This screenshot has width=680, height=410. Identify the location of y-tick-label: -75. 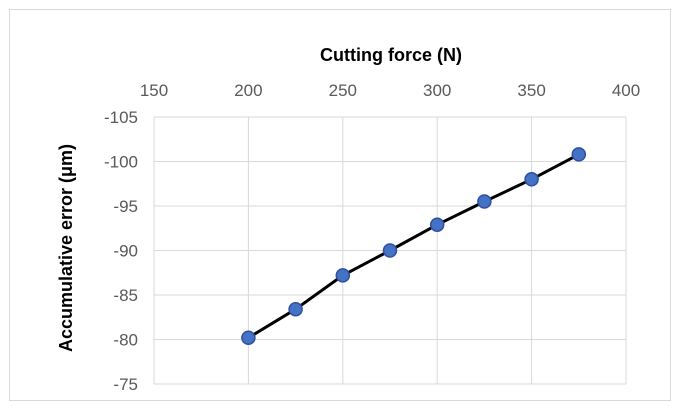
(125, 384).